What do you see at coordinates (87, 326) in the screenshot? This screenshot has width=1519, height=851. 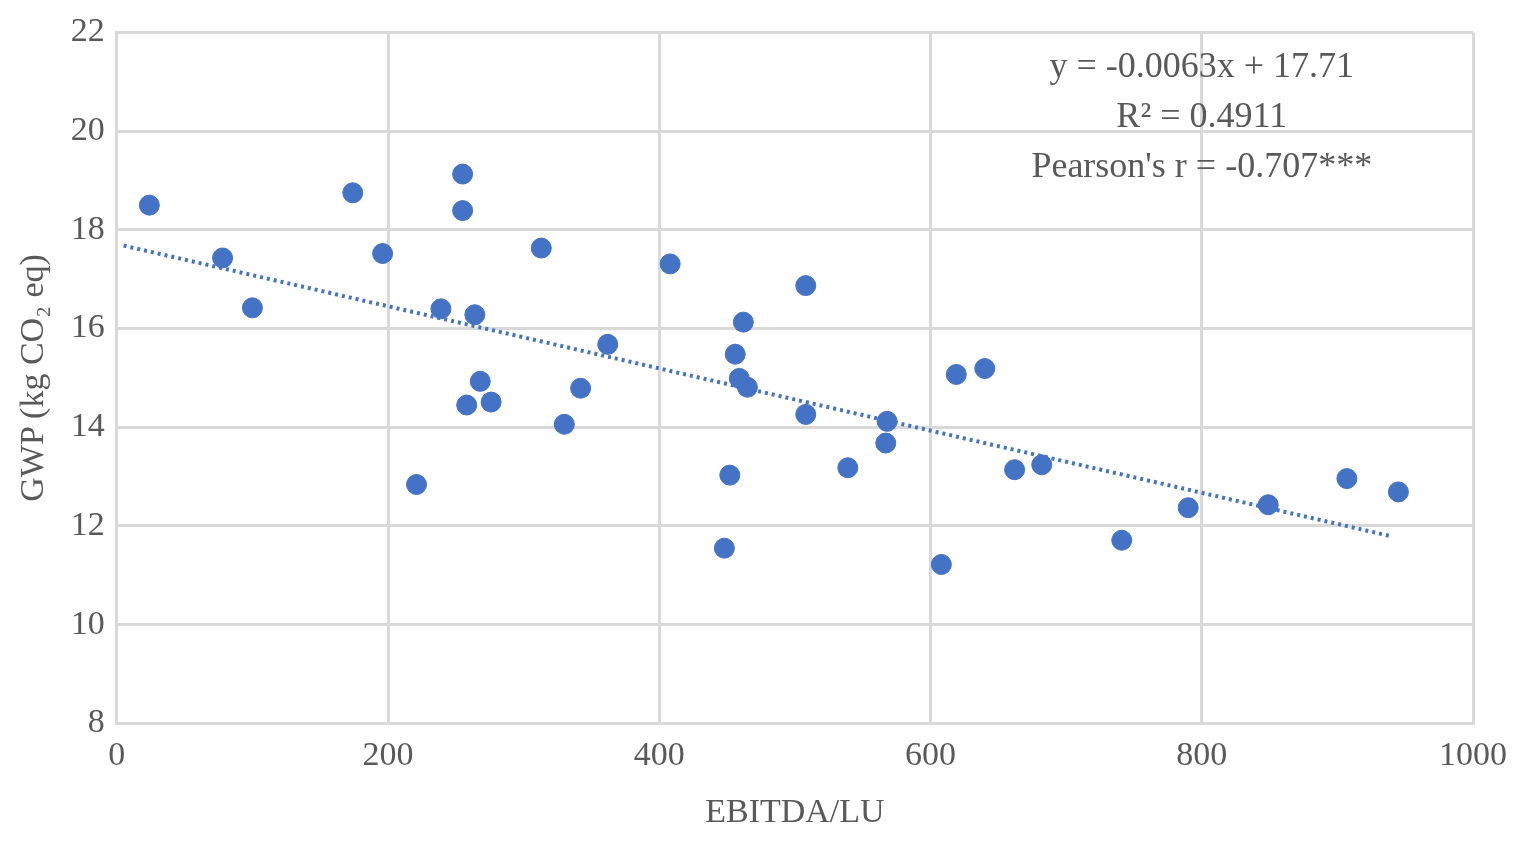 I see `y-tick-label: 16` at bounding box center [87, 326].